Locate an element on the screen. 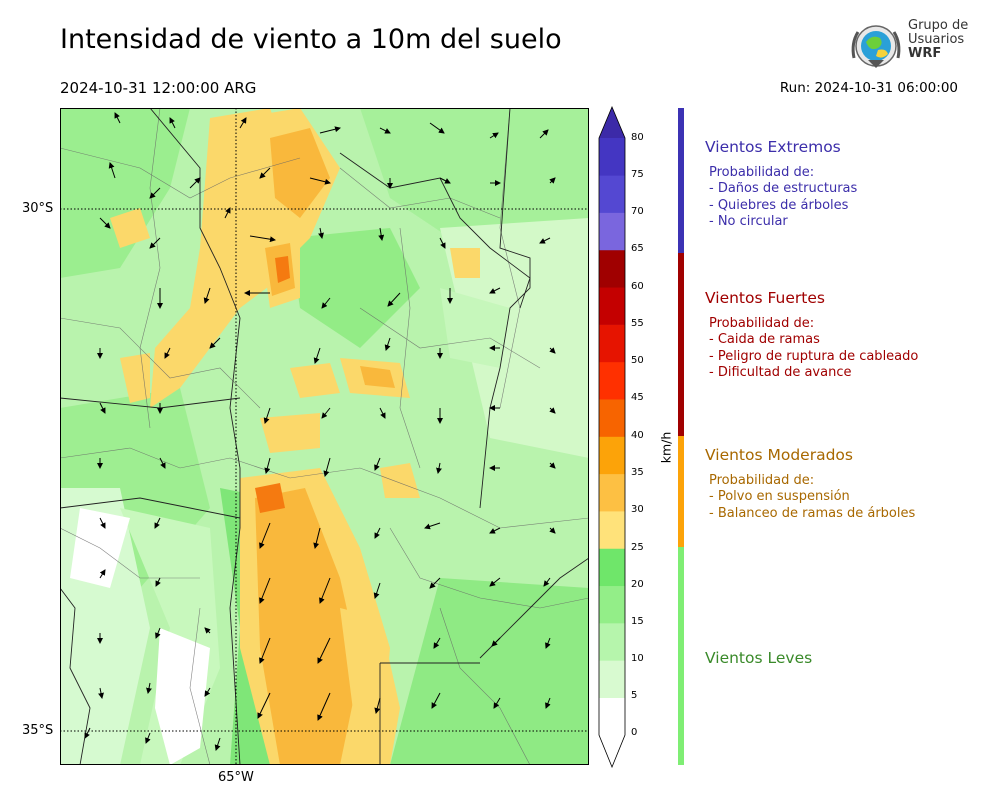 The width and height of the screenshot is (1000, 800). logo-text-line1: Grupo de is located at coordinates (938, 25).